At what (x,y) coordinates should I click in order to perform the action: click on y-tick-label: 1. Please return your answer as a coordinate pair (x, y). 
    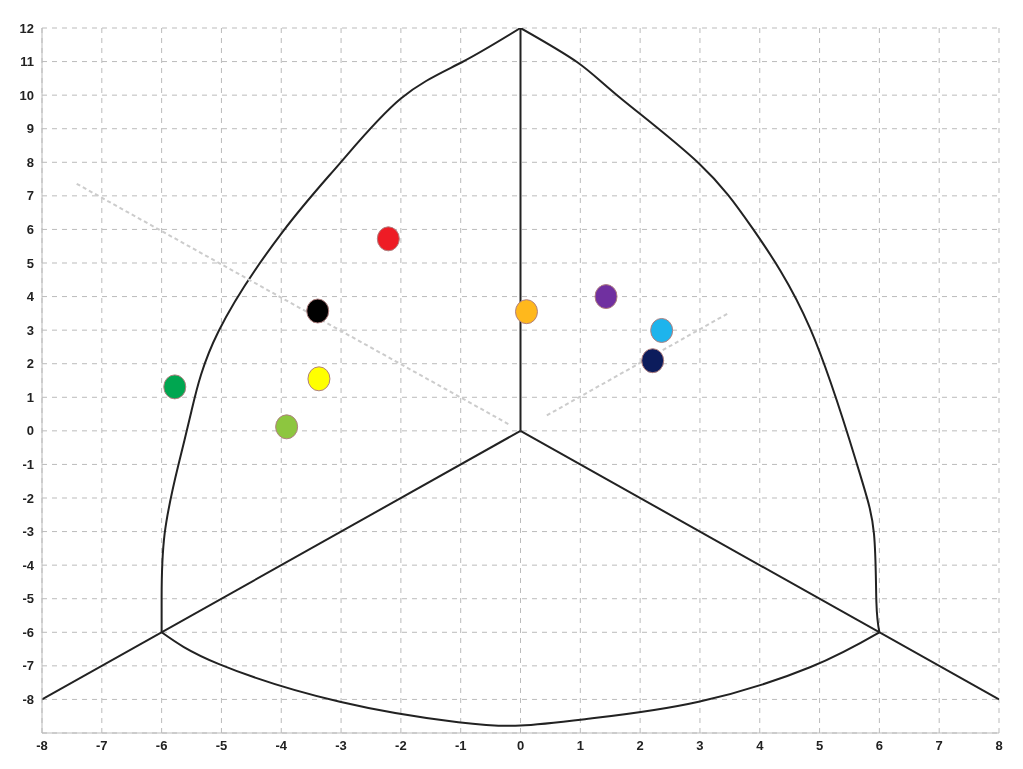
    Looking at the image, I should click on (30, 397).